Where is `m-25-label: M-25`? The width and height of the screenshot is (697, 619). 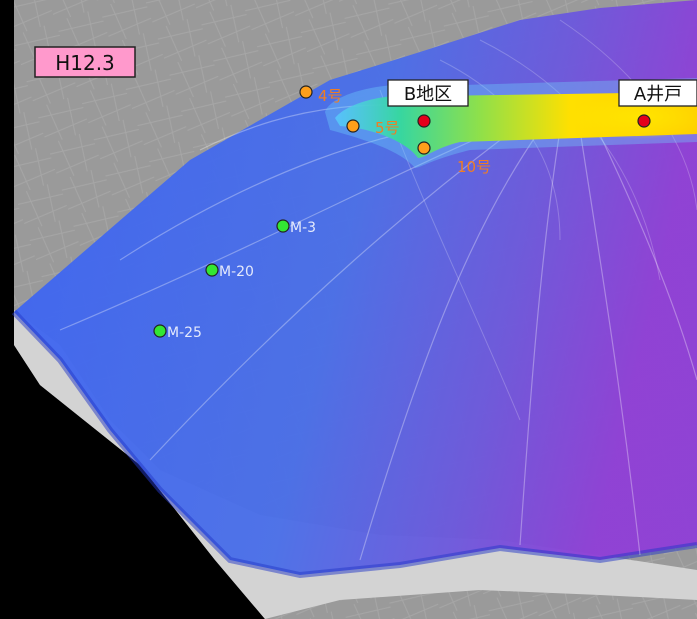 m-25-label: M-25 is located at coordinates (184, 333).